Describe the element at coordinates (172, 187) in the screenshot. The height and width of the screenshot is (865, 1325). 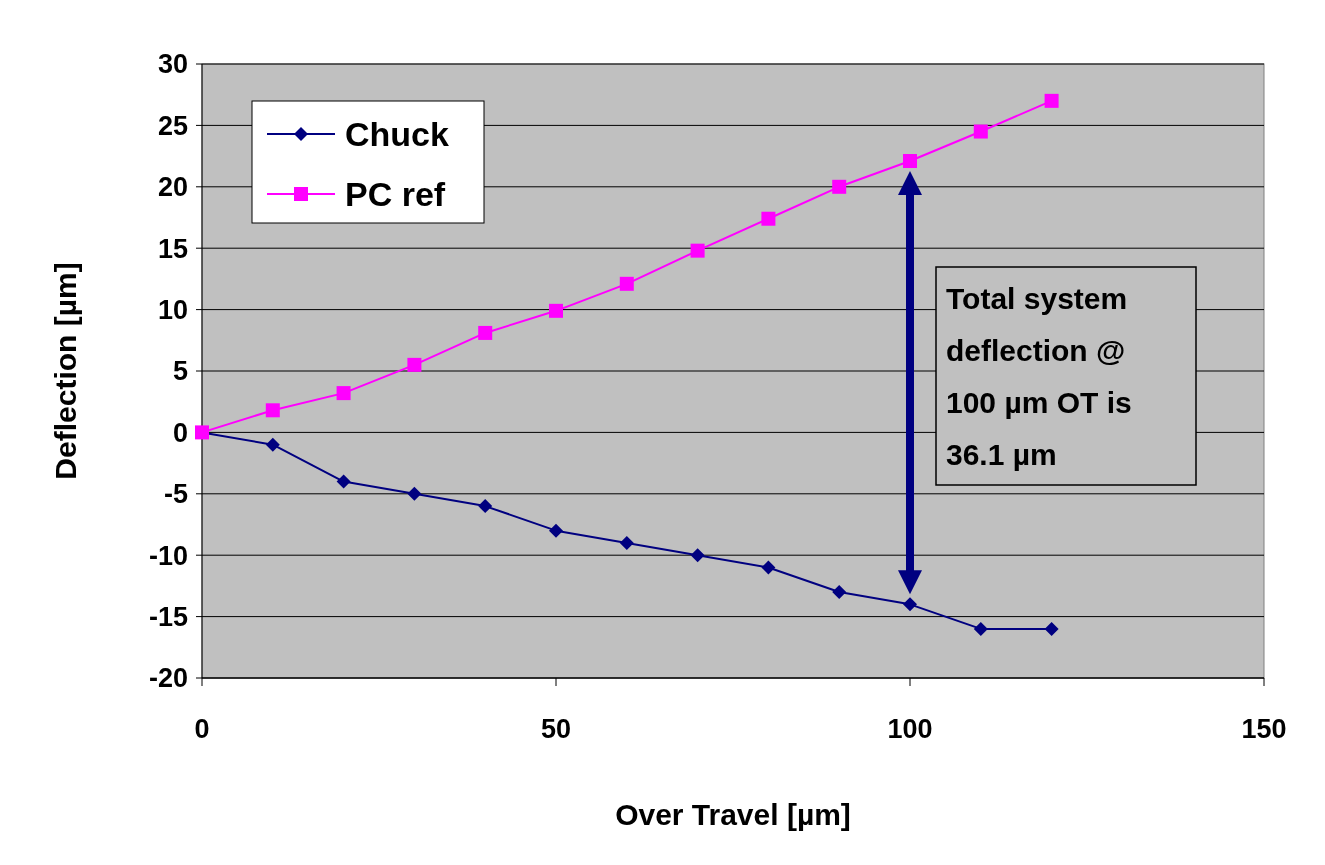
I see `y-tick-label: 20` at that location.